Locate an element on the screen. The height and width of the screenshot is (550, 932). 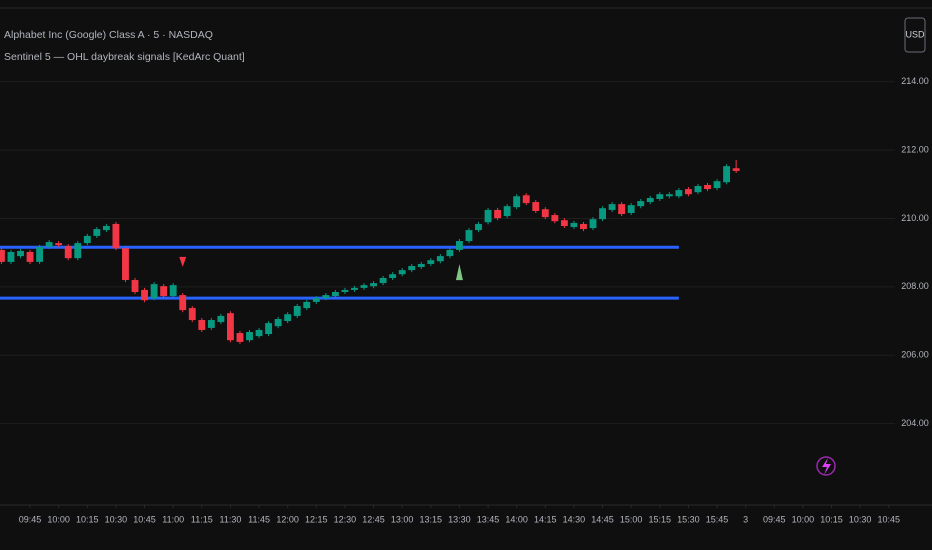
sell-signal is located at coordinates (183, 261).